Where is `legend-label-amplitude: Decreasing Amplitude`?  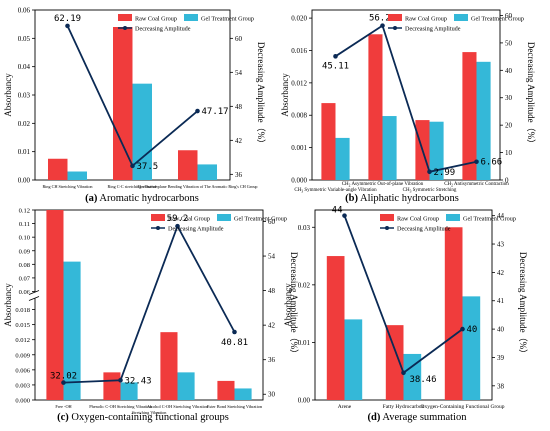
legend-label-amplitude: Decreasing Amplitude is located at coordinates (433, 29).